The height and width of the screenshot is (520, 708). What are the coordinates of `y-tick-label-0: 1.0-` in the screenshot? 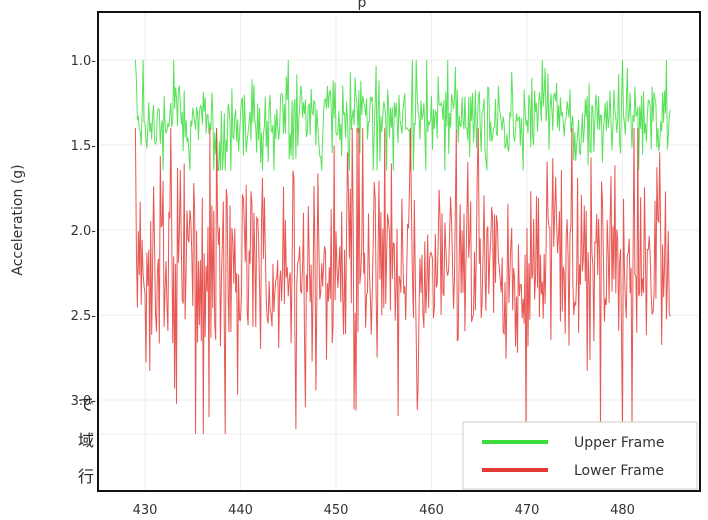 It's located at (84, 61).